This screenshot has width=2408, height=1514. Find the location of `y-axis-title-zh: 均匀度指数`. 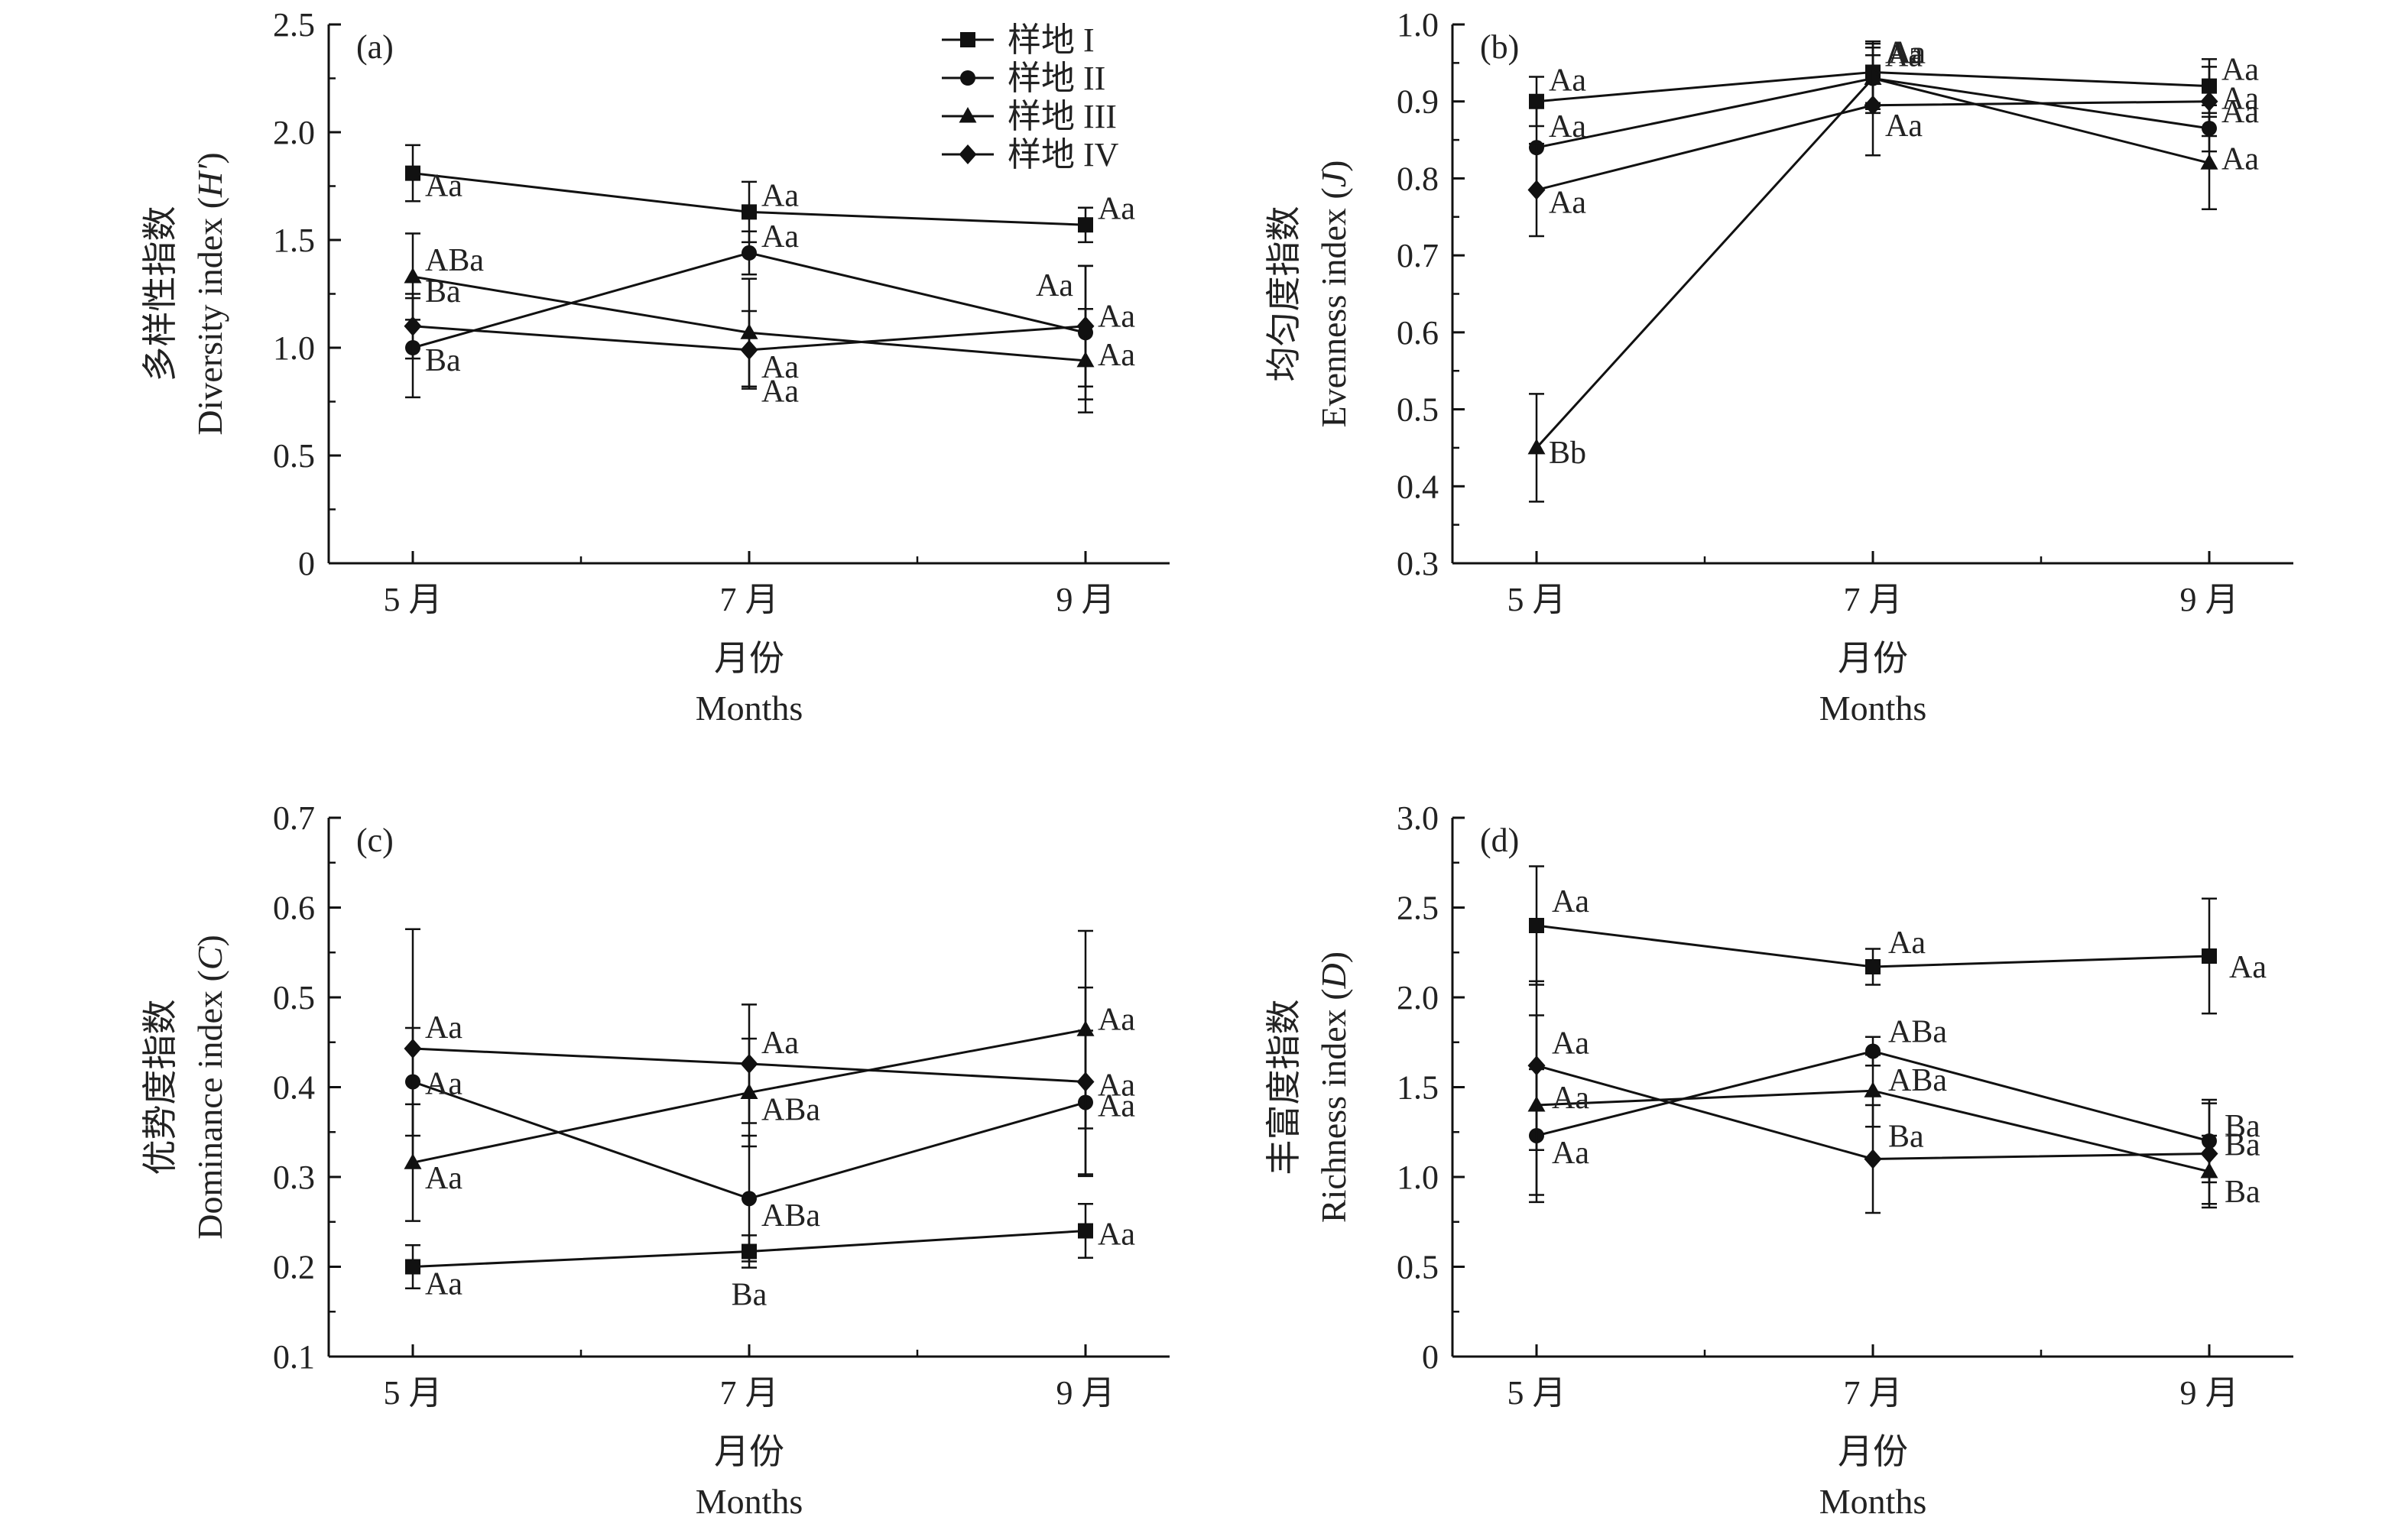

y-axis-title-zh: 均匀度指数 is located at coordinates (1284, 294).